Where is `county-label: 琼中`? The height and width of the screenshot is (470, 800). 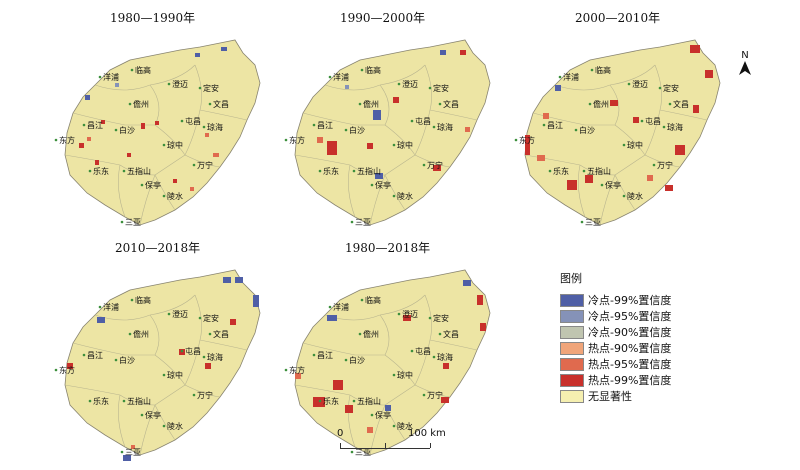
county-label: 琼中 is located at coordinates (405, 145).